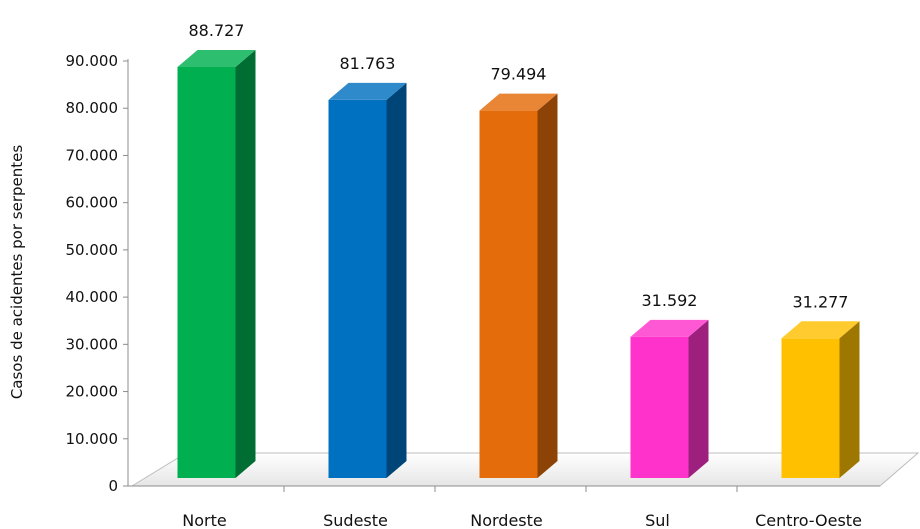 This screenshot has height=529, width=920. I want to click on y-tick-label: 20.000, so click(92, 392).